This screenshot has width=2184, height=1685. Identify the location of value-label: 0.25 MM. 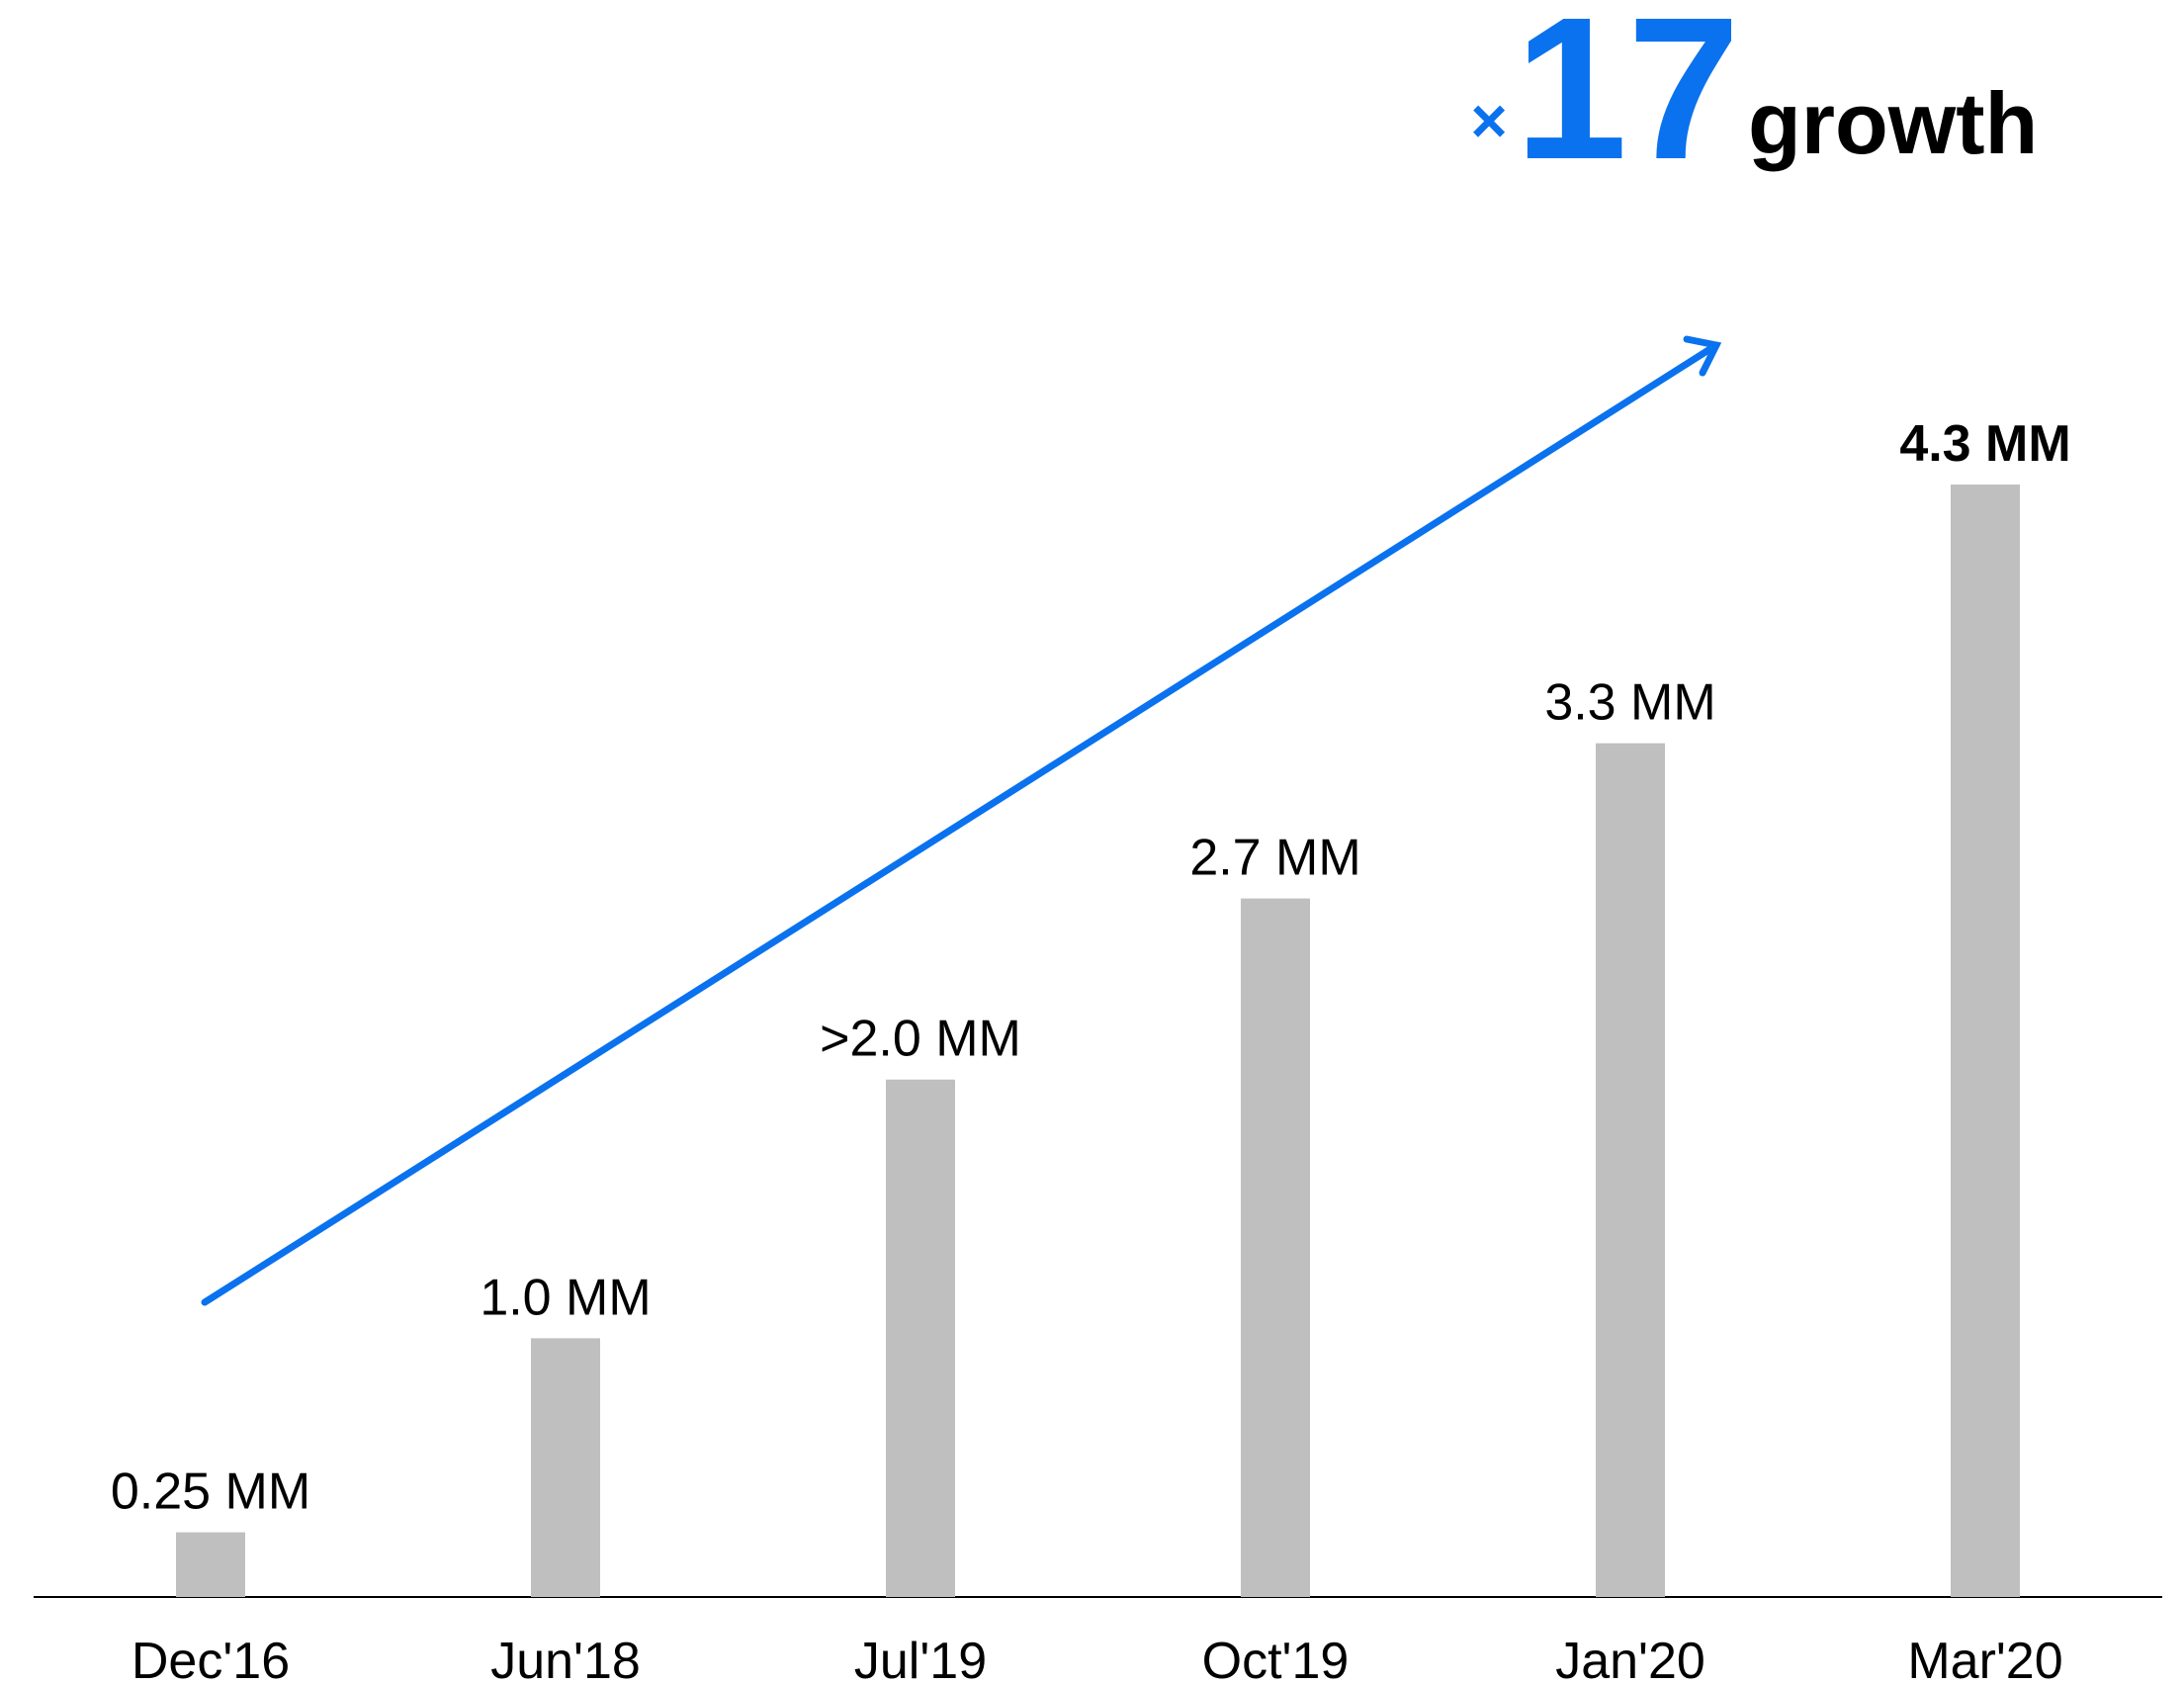
(210, 1492).